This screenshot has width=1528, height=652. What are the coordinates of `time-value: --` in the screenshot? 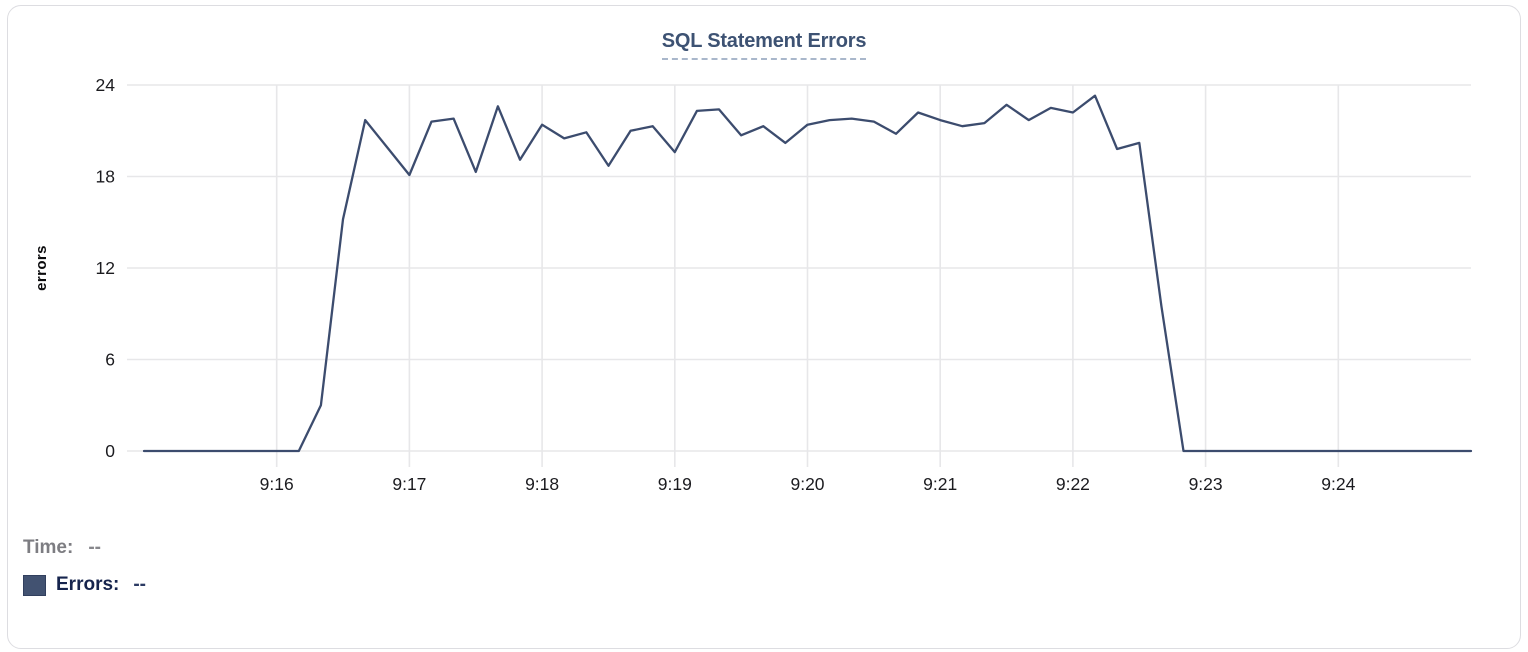 It's located at (94, 547).